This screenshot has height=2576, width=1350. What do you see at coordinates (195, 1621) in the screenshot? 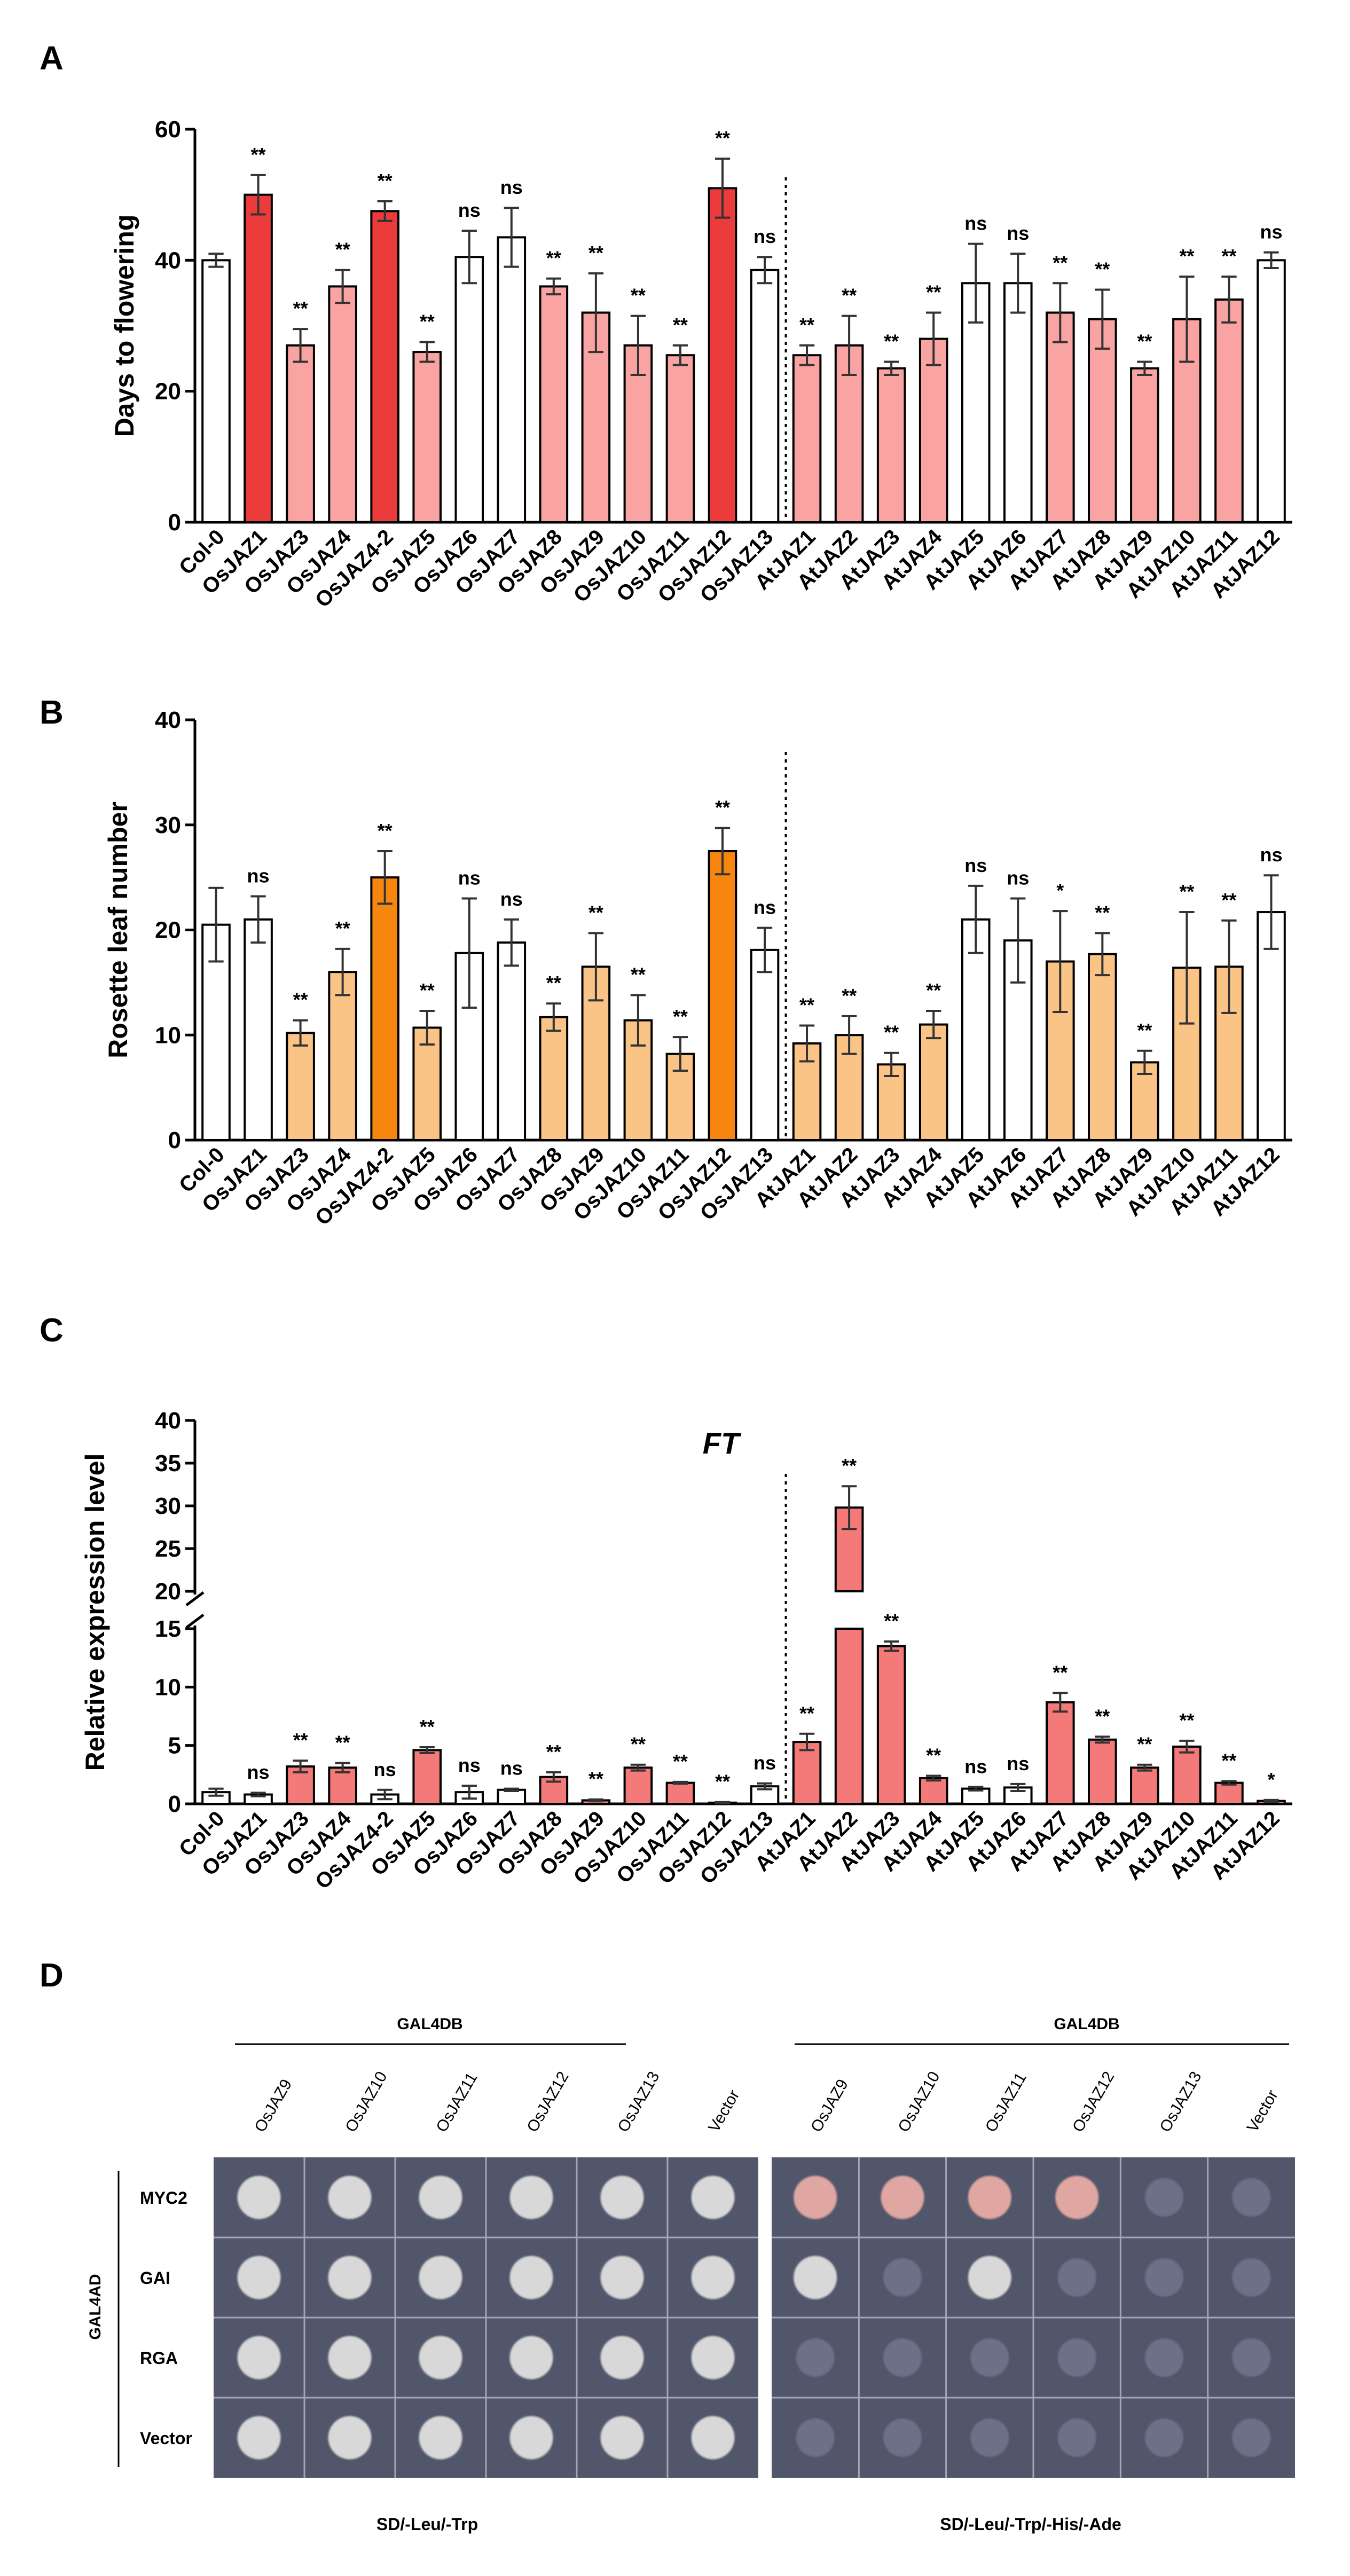
I see `axis-break-mark-lower` at bounding box center [195, 1621].